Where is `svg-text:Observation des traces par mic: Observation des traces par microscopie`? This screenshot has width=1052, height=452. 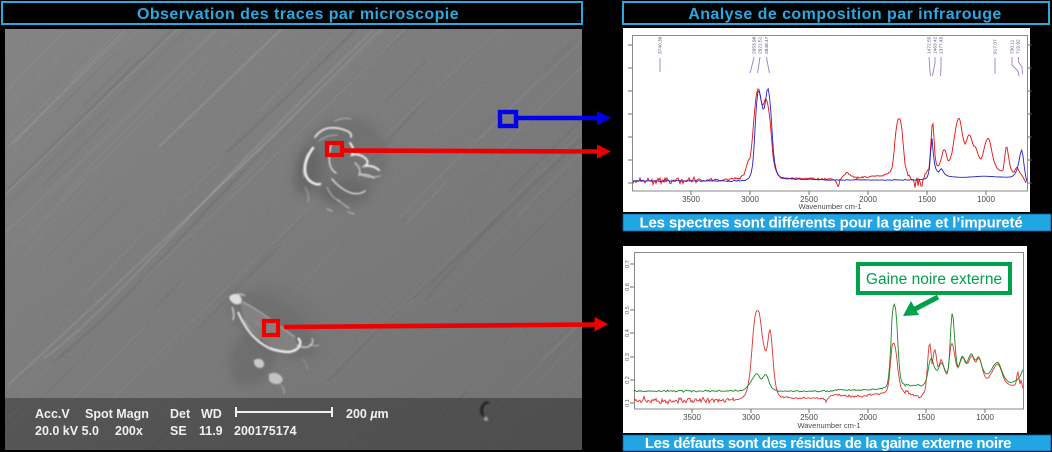
svg-text:Observation des traces par mic: Observation des traces par microscopie is located at coordinates (298, 14).